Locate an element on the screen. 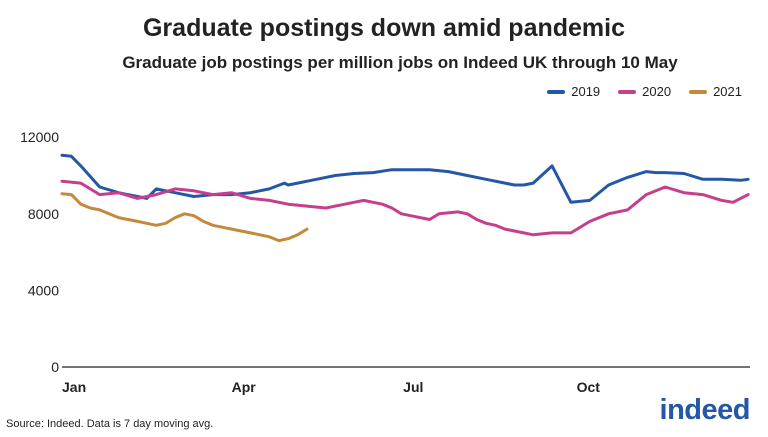  legend-item-2020: 2020 is located at coordinates (644, 91).